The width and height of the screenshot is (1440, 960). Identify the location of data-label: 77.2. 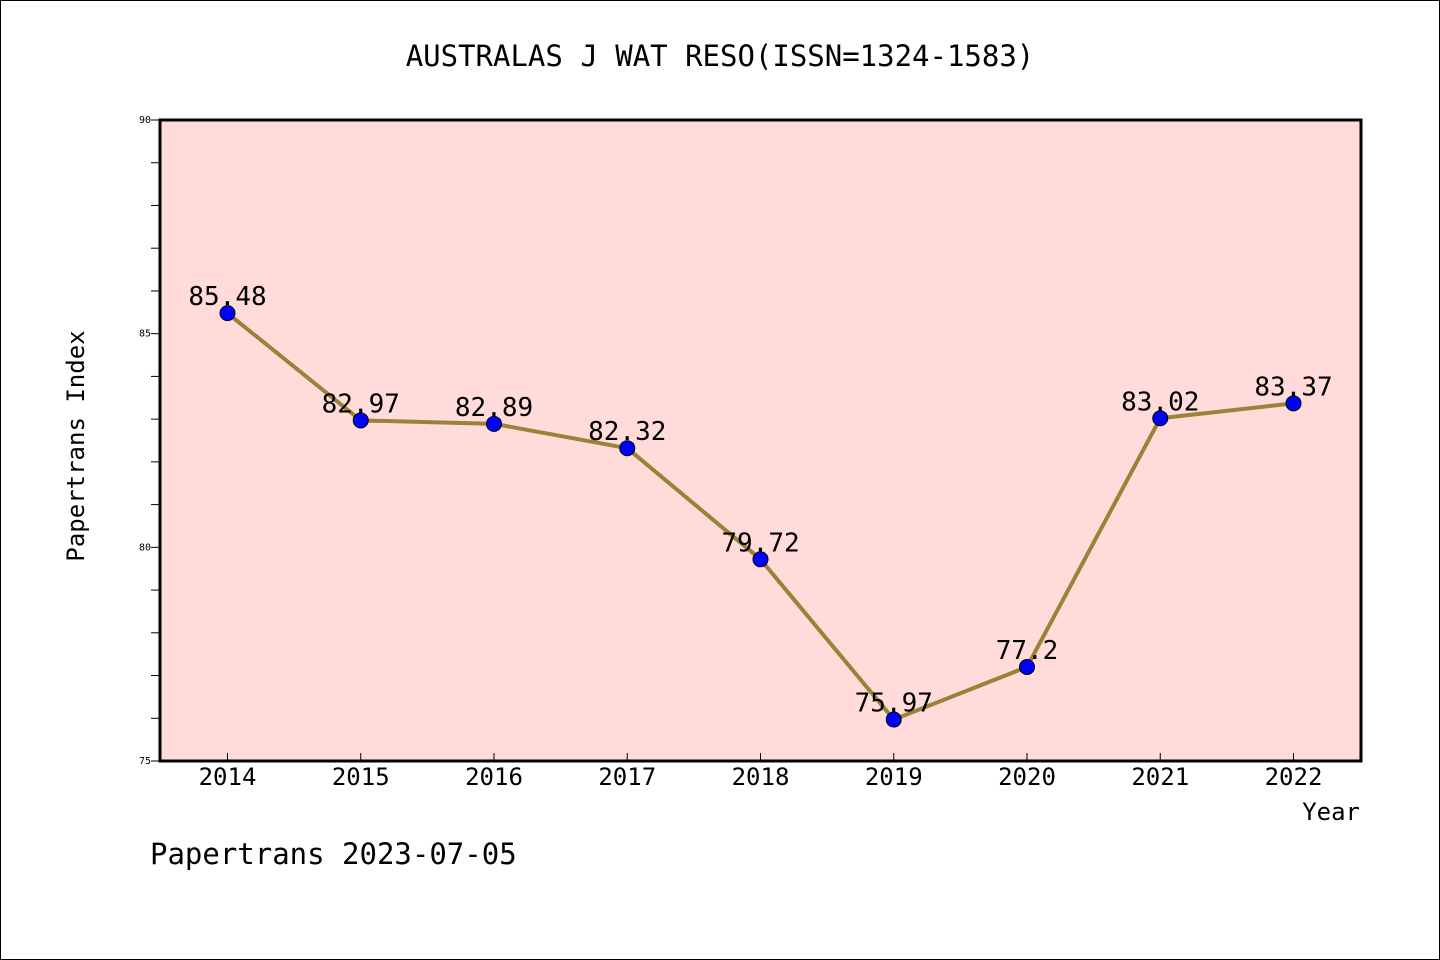
(1027, 651).